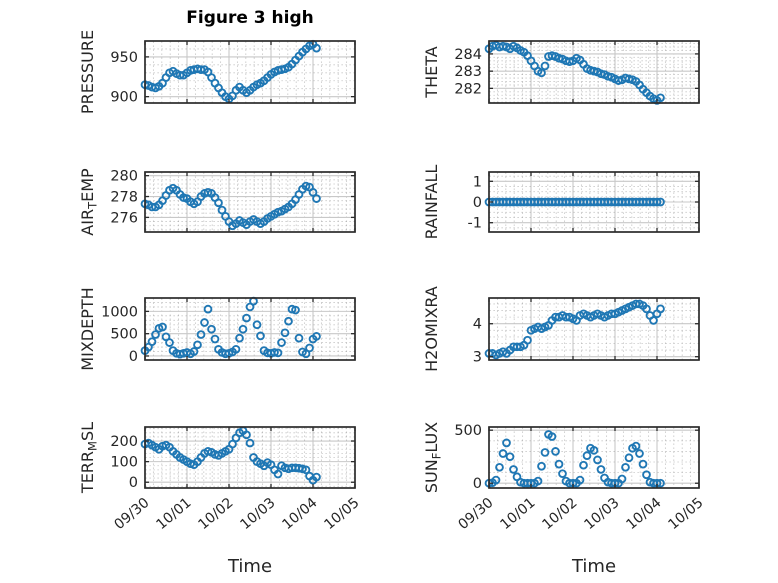  Describe the element at coordinates (468, 457) in the screenshot. I see `y-tick-labels-sun-flux: 0 500` at that location.